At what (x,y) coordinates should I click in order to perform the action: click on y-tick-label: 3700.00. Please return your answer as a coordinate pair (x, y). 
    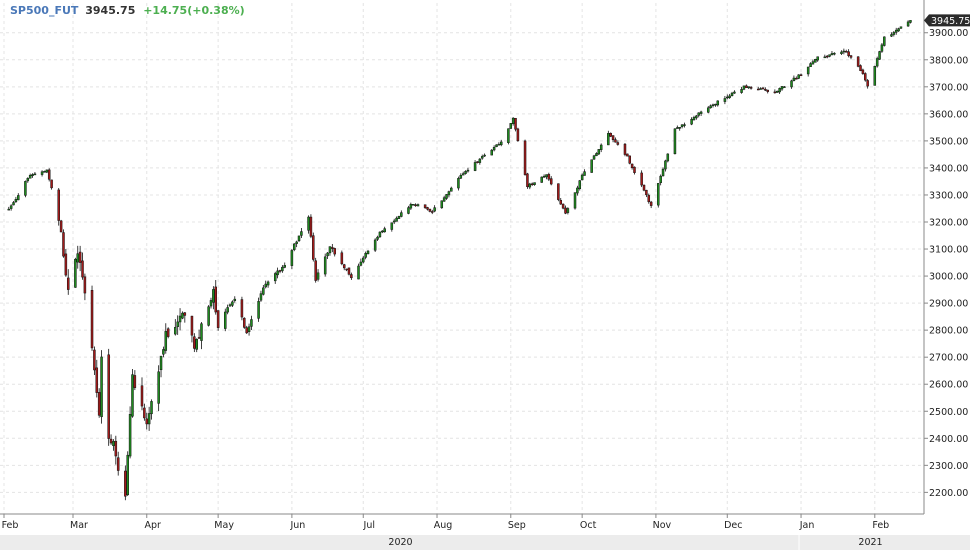
    Looking at the image, I should click on (948, 87).